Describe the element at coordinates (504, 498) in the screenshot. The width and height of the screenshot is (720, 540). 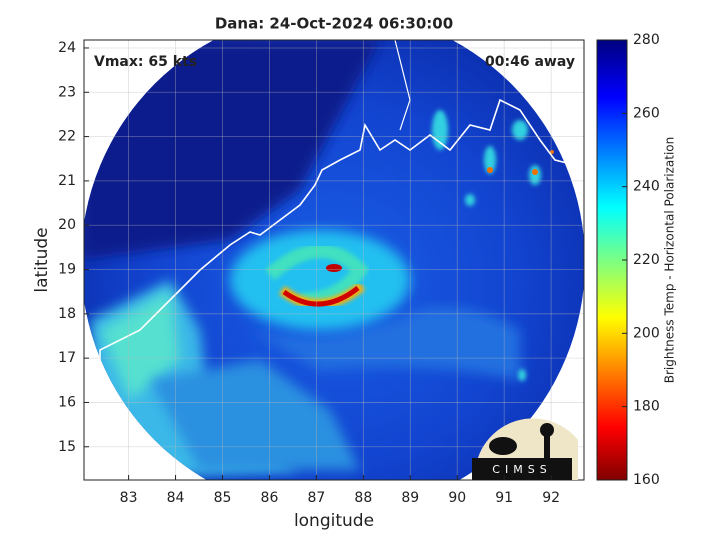
I see `x-tick-label: 91` at that location.